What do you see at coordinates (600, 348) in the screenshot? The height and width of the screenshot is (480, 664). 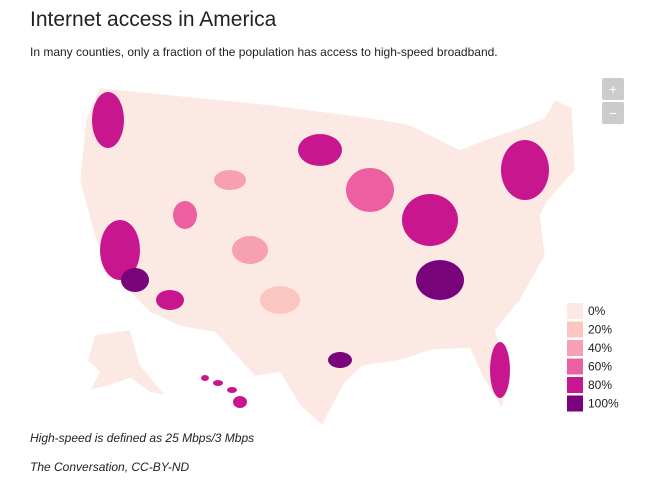 I see `legend-label: 40%` at bounding box center [600, 348].